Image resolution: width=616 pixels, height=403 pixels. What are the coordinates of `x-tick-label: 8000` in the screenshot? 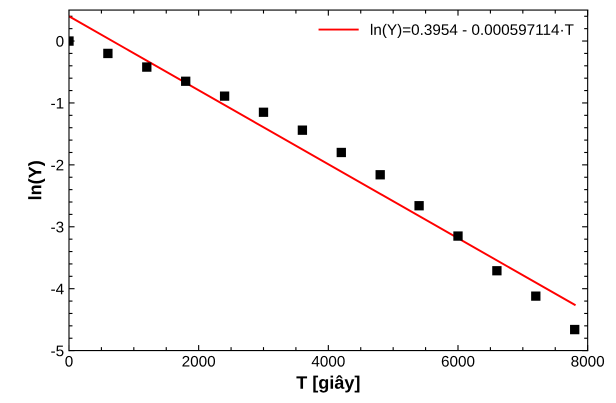 It's located at (587, 361).